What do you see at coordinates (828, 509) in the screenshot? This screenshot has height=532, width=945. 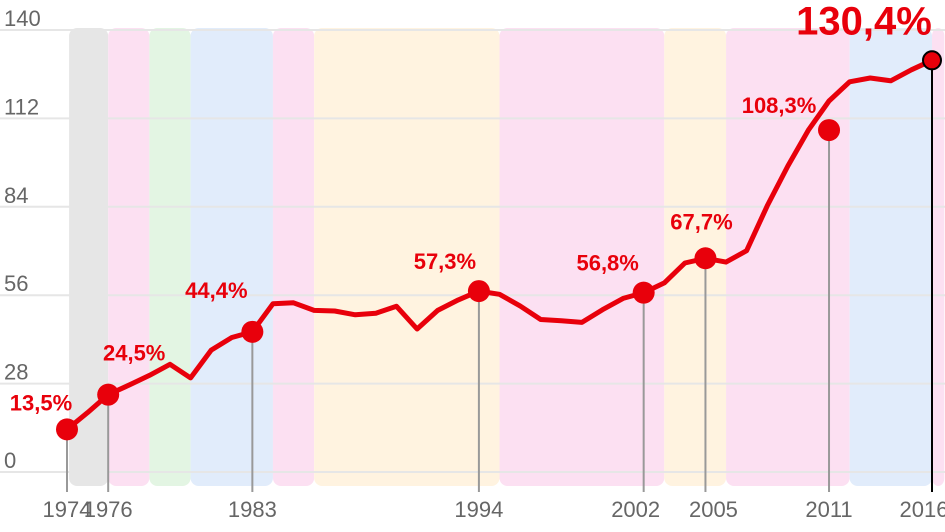 I see `x-tick-label: 2011` at bounding box center [828, 509].